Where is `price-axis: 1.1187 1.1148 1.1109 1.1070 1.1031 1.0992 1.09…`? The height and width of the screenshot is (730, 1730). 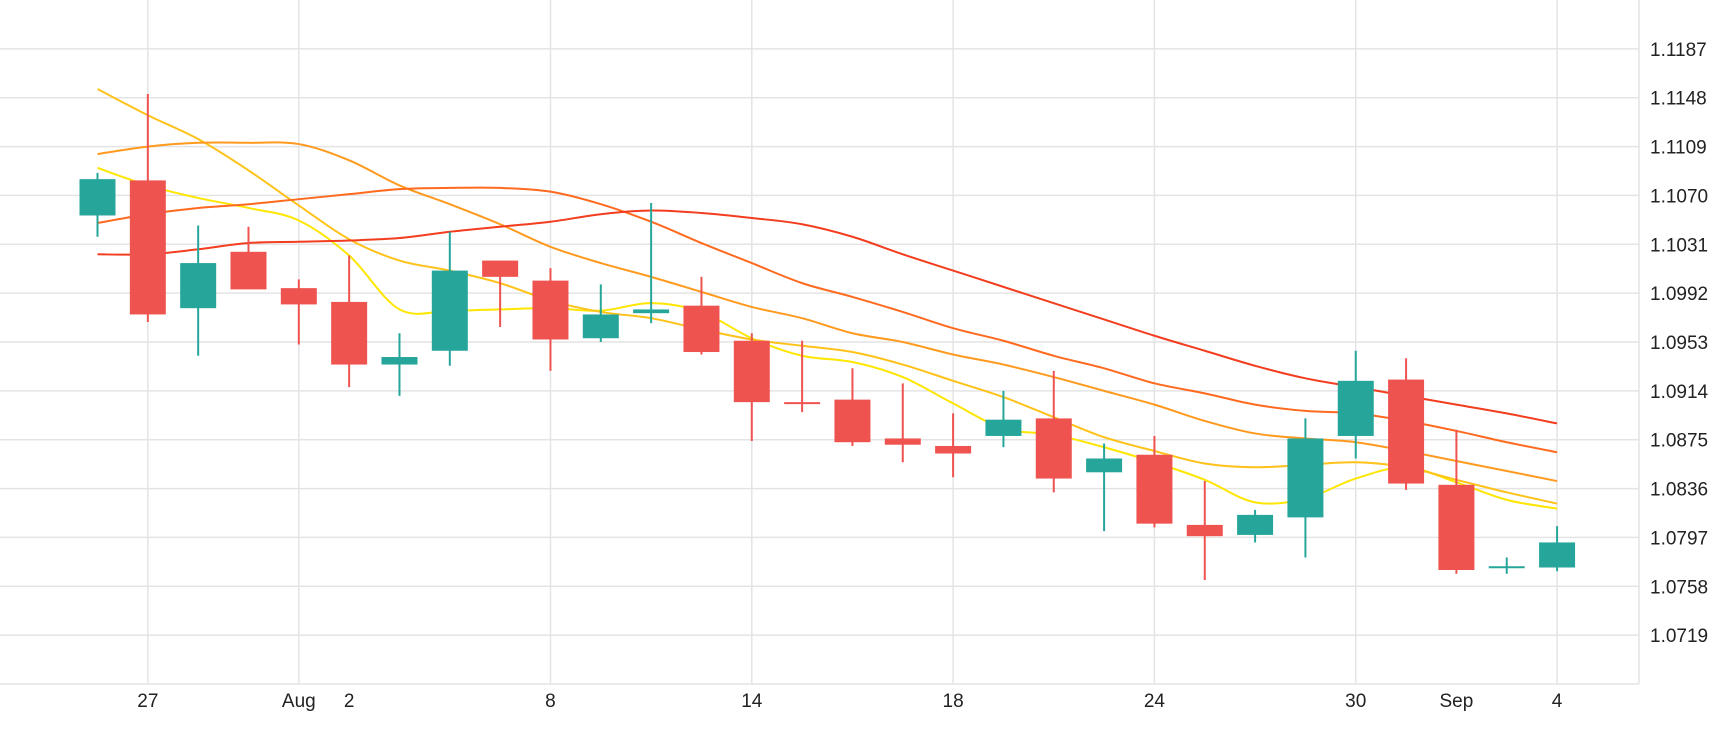
price-axis: 1.1187 1.1148 1.1109 1.1070 1.1031 1.0992 1.09… is located at coordinates (1679, 343).